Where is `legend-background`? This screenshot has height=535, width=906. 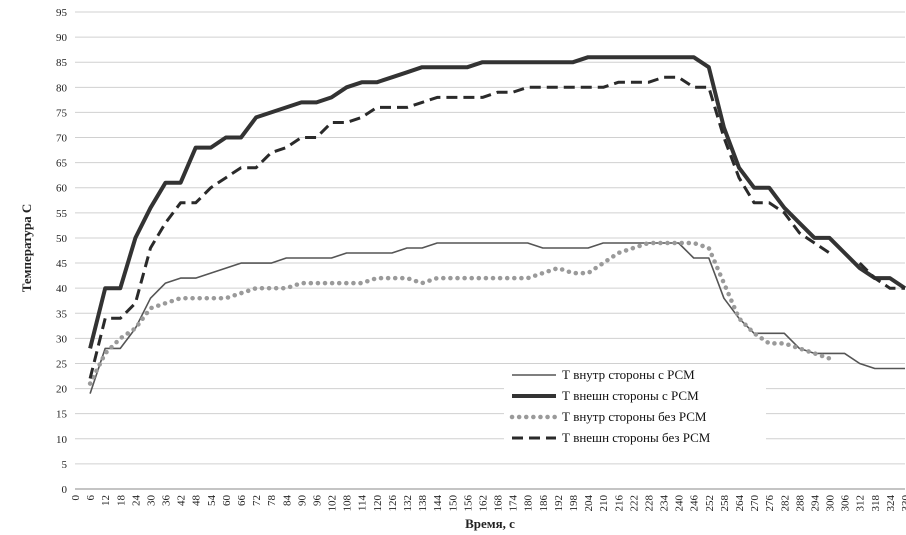
legend-background is located at coordinates (635, 410).